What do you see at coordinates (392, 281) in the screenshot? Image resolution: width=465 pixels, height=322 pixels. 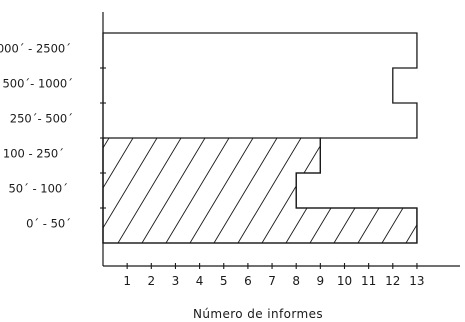 I see `x-tick-label: 12` at bounding box center [392, 281].